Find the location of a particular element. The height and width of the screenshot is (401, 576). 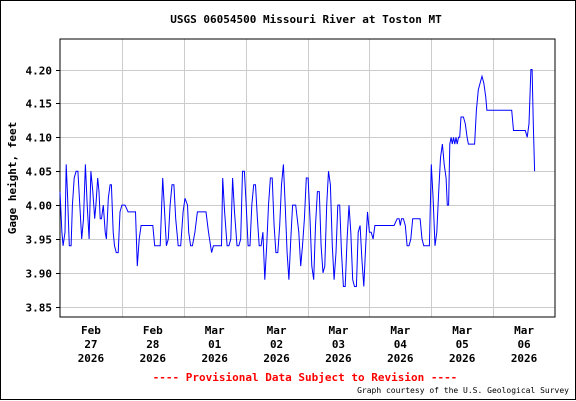

y-tick-label: 3.90 is located at coordinates (39, 274).